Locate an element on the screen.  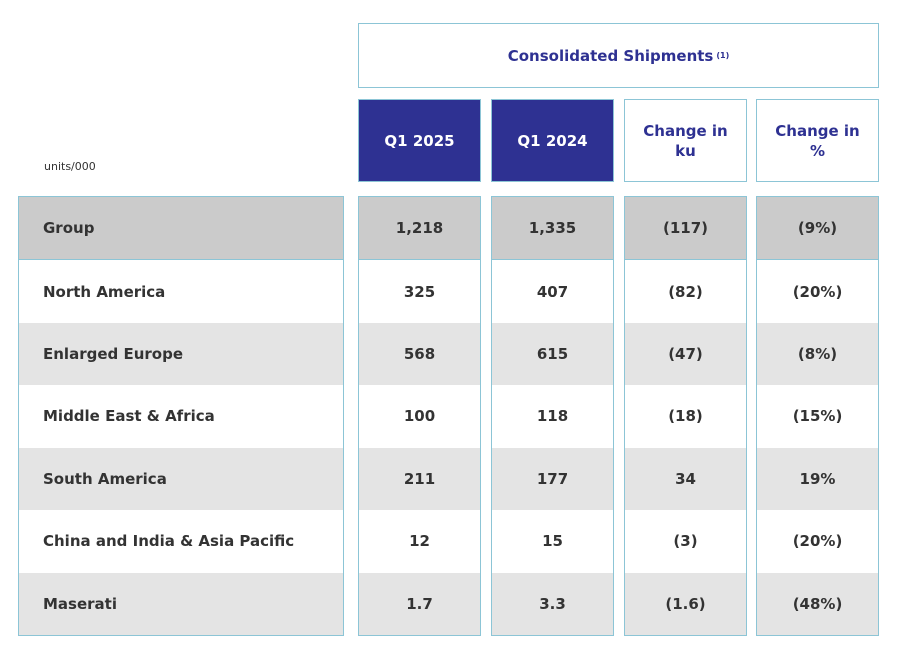
cell-q1-2025: 1.7 is located at coordinates (419, 603).